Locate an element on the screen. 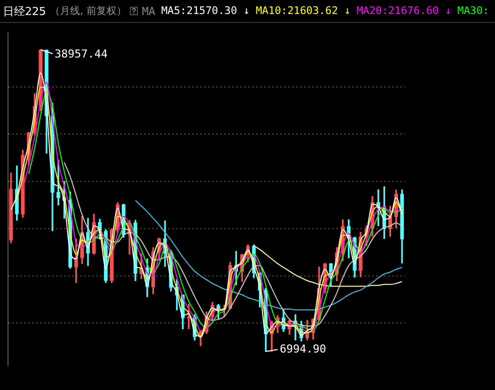 This screenshot has width=495, height=390. chart-title: 日经225 is located at coordinates (24, 11).